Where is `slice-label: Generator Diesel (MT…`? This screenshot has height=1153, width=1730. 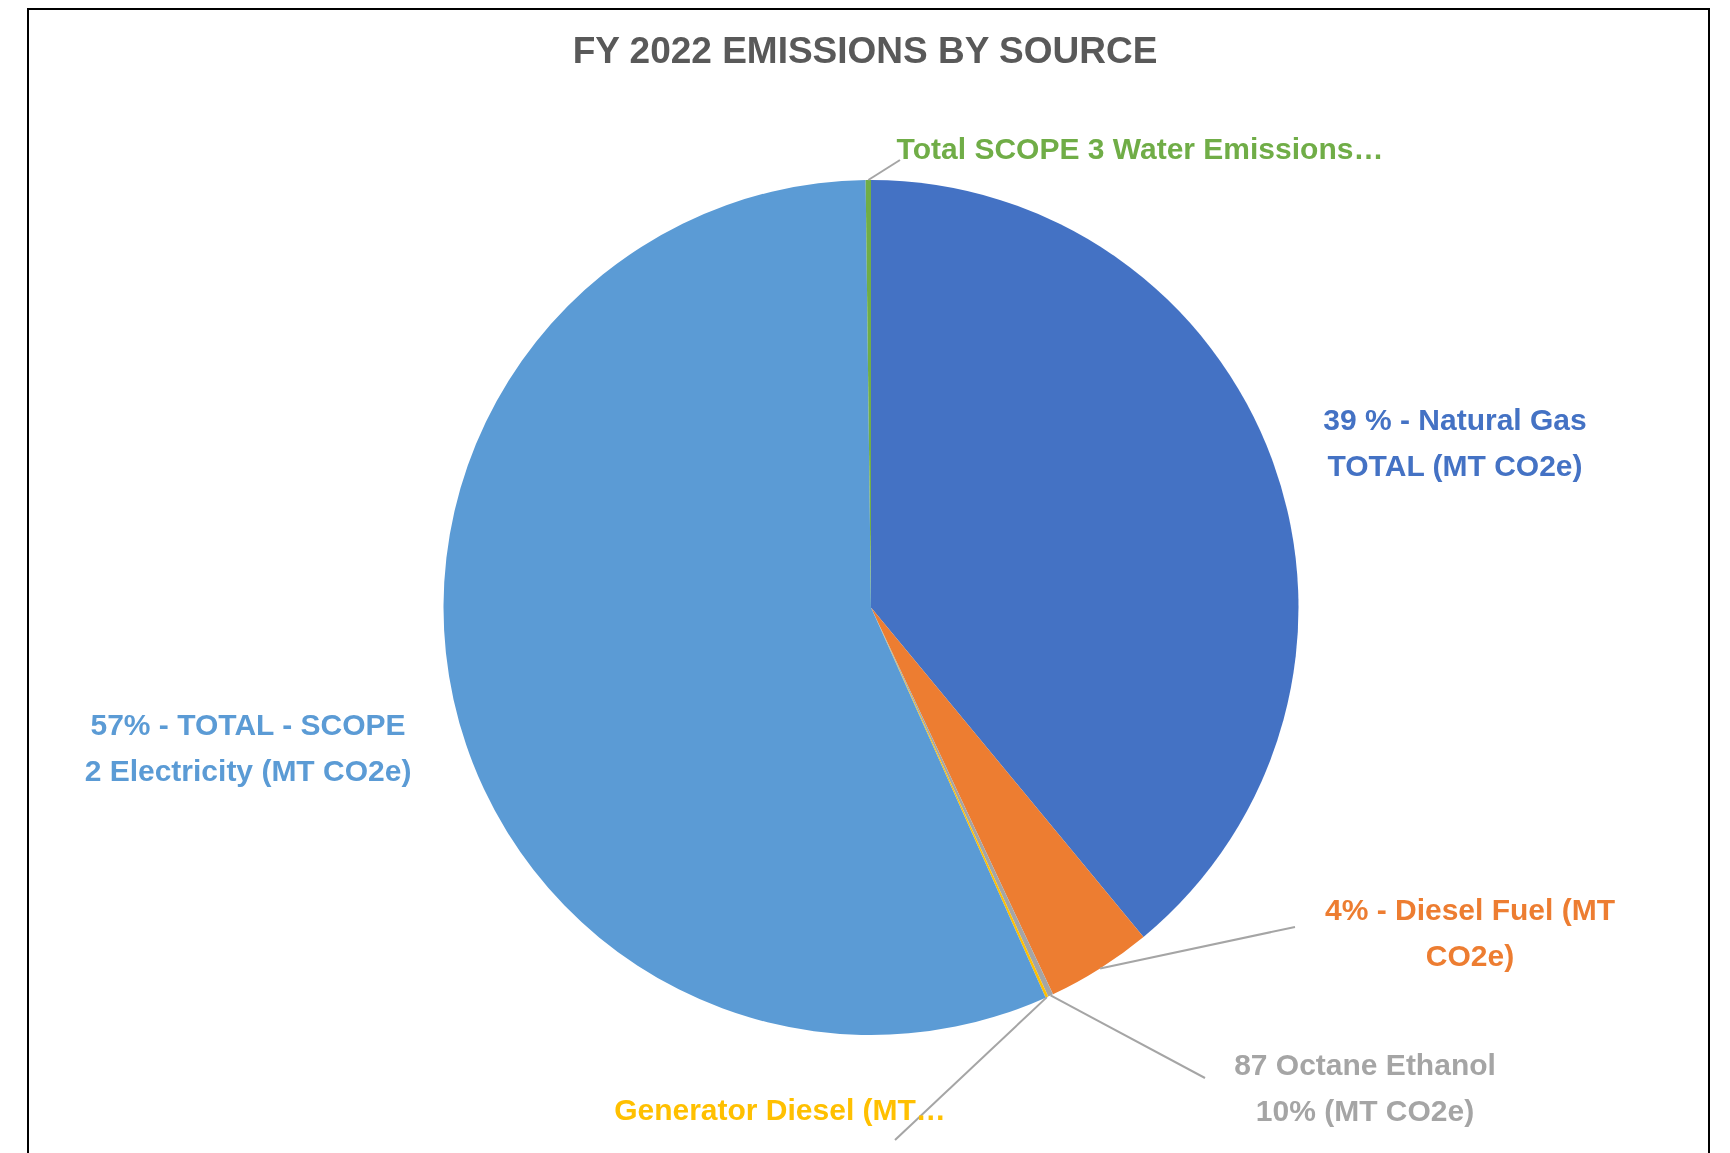 slice-label: Generator Diesel (MT… is located at coordinates (780, 1110).